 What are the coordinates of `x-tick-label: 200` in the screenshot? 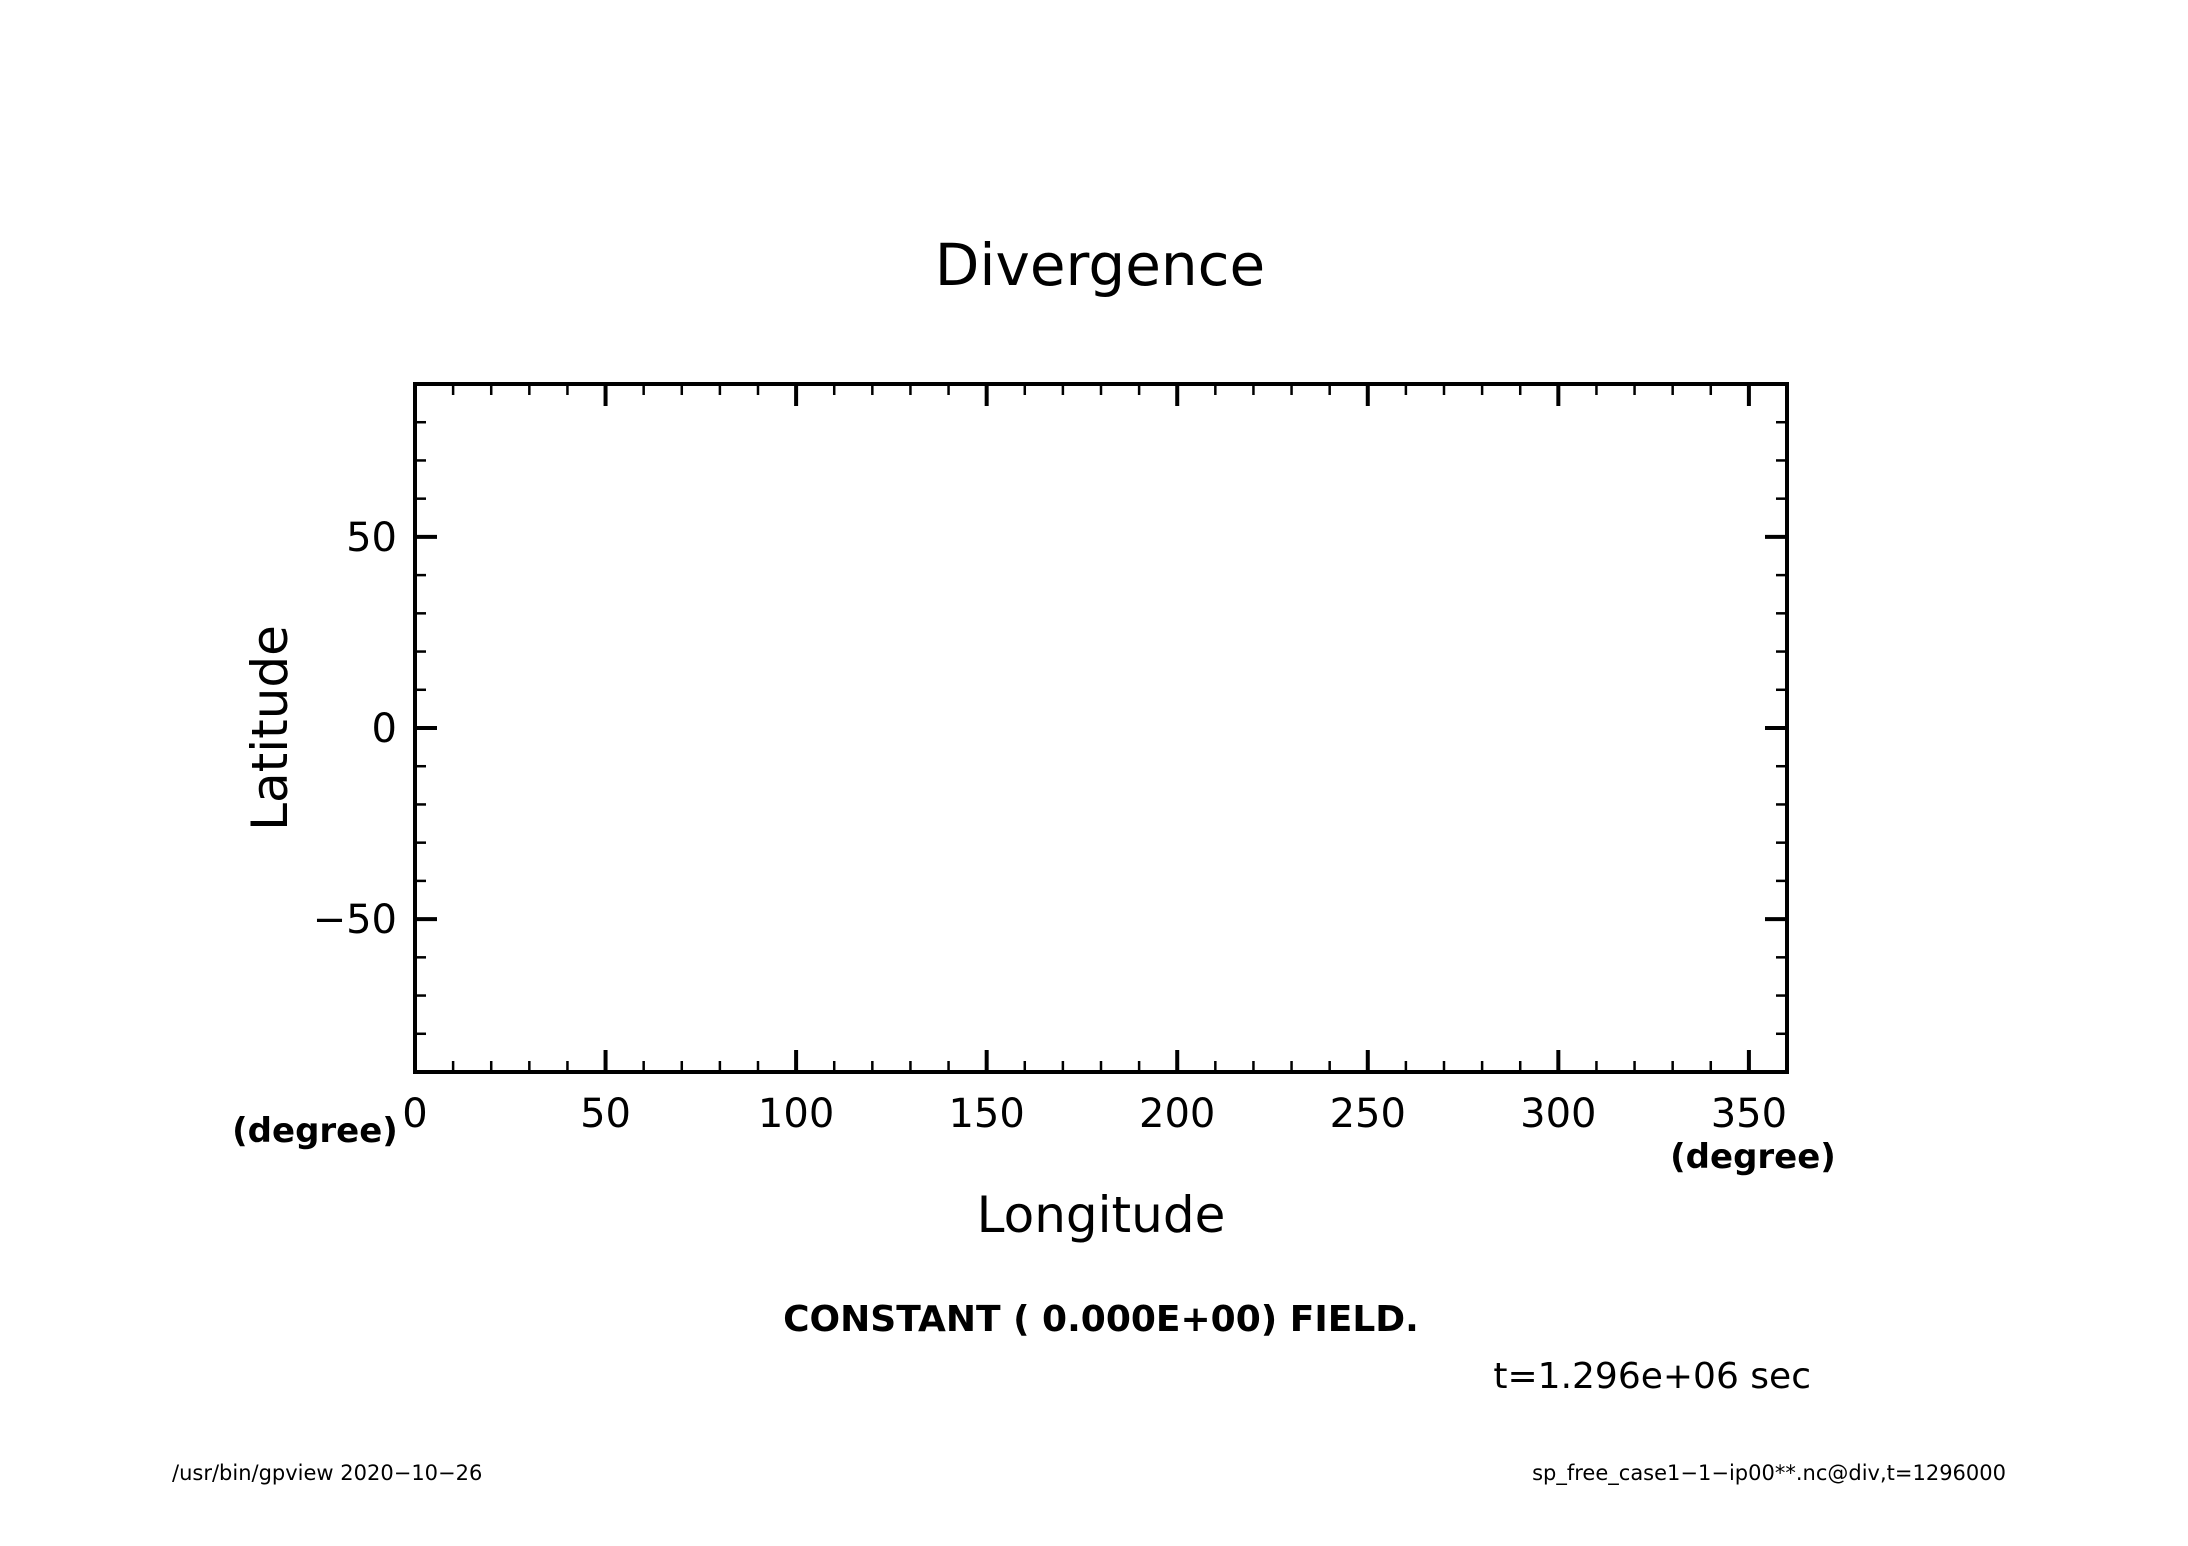 It's located at (1177, 1114).